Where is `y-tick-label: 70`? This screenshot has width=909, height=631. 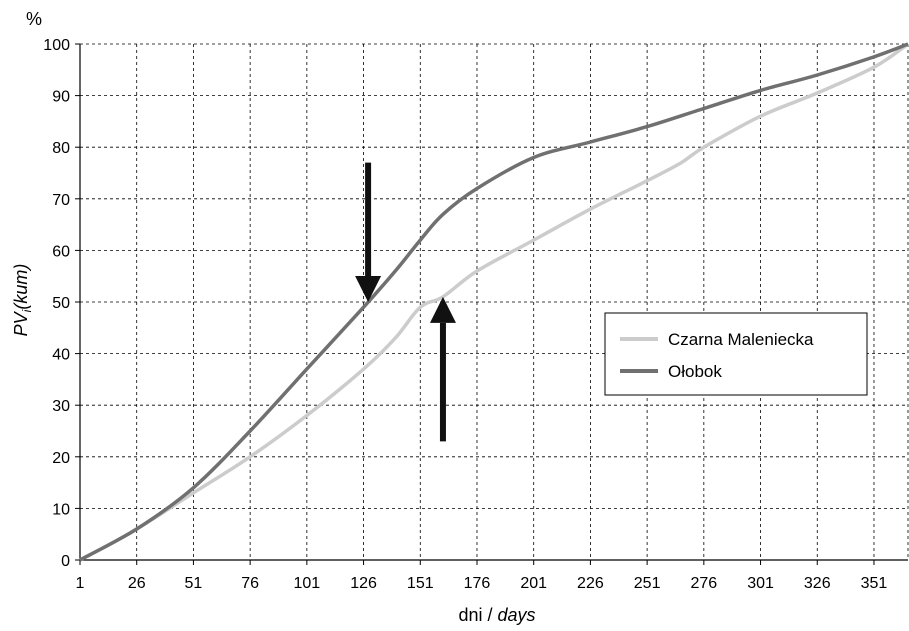
y-tick-label: 70 is located at coordinates (61, 200).